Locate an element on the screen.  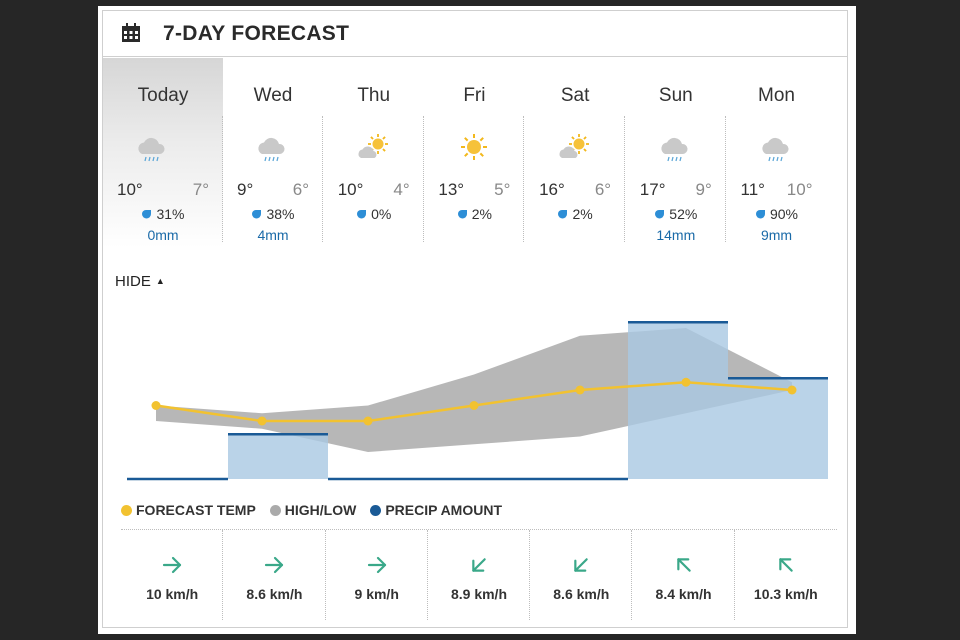
legend-item: PRECIP AMOUNT is located at coordinates (436, 510).